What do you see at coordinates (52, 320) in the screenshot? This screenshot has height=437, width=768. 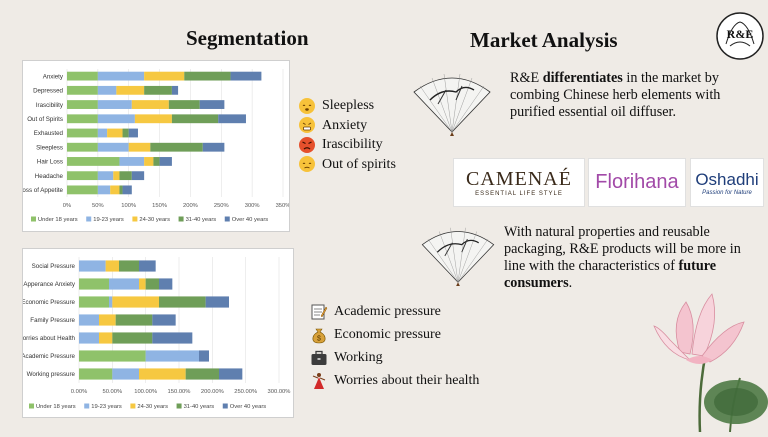 I see `category-label: Family Pressure` at bounding box center [52, 320].